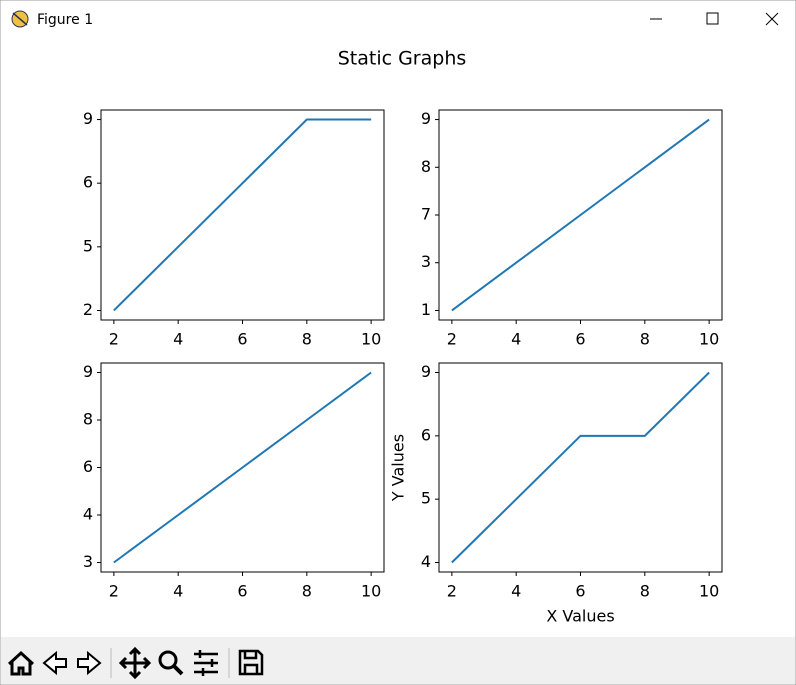 The height and width of the screenshot is (685, 796). What do you see at coordinates (20, 19) in the screenshot?
I see `app-icon` at bounding box center [20, 19].